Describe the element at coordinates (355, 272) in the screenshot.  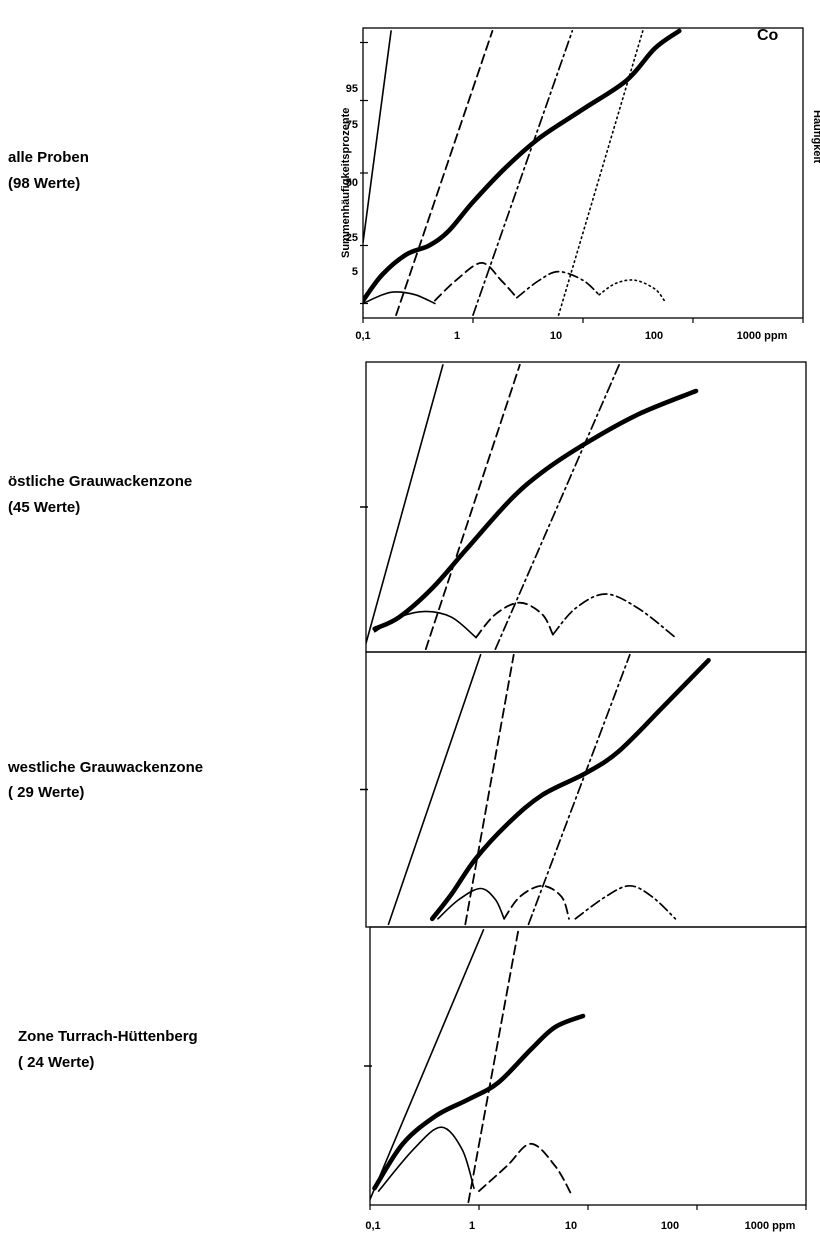
I see `y-tick-label-5: 5` at that location.